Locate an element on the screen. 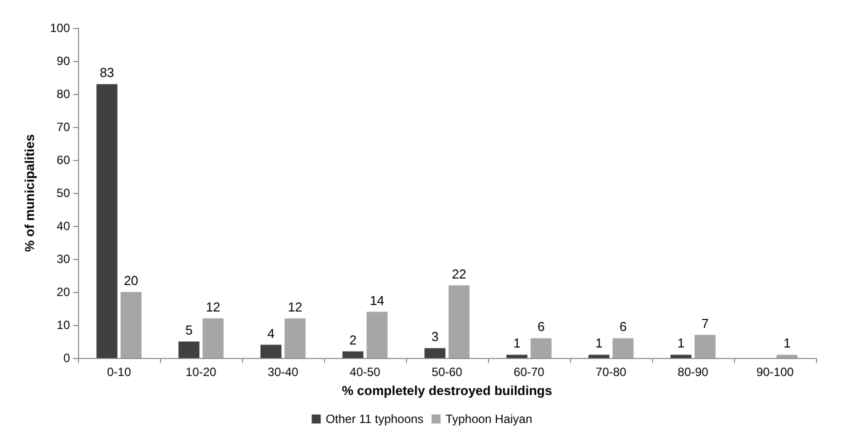 This screenshot has width=844, height=446. data-label: 5 is located at coordinates (189, 330).